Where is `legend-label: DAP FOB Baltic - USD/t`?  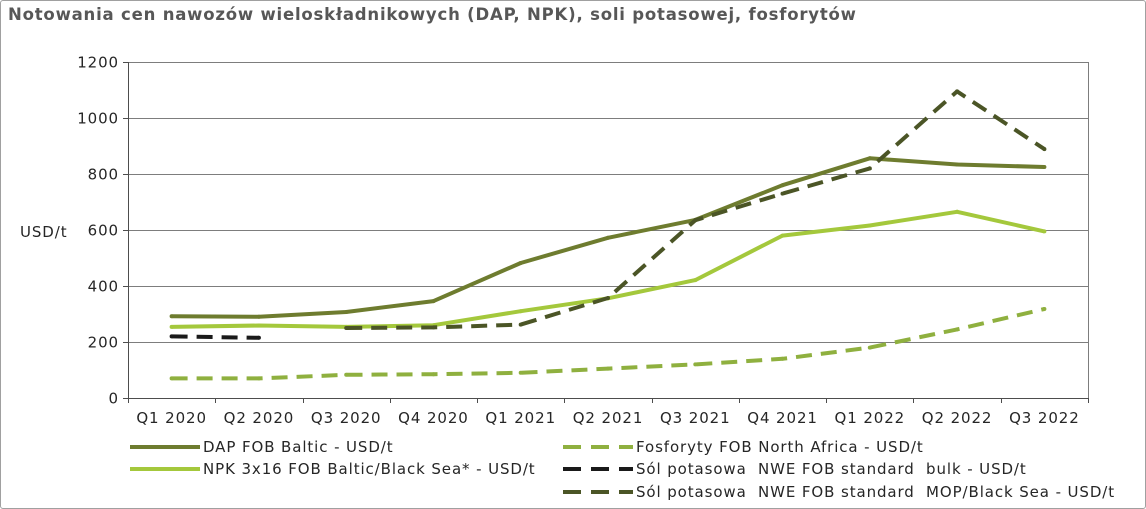 legend-label: DAP FOB Baltic - USD/t is located at coordinates (298, 447).